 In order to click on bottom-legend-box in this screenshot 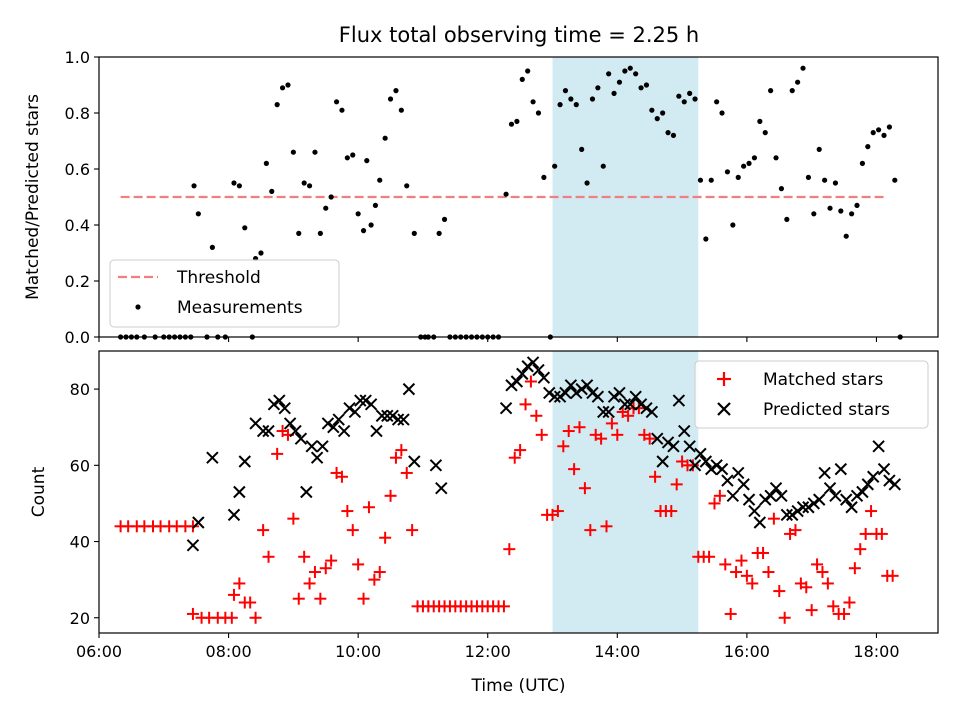, I will do `click(811, 394)`.